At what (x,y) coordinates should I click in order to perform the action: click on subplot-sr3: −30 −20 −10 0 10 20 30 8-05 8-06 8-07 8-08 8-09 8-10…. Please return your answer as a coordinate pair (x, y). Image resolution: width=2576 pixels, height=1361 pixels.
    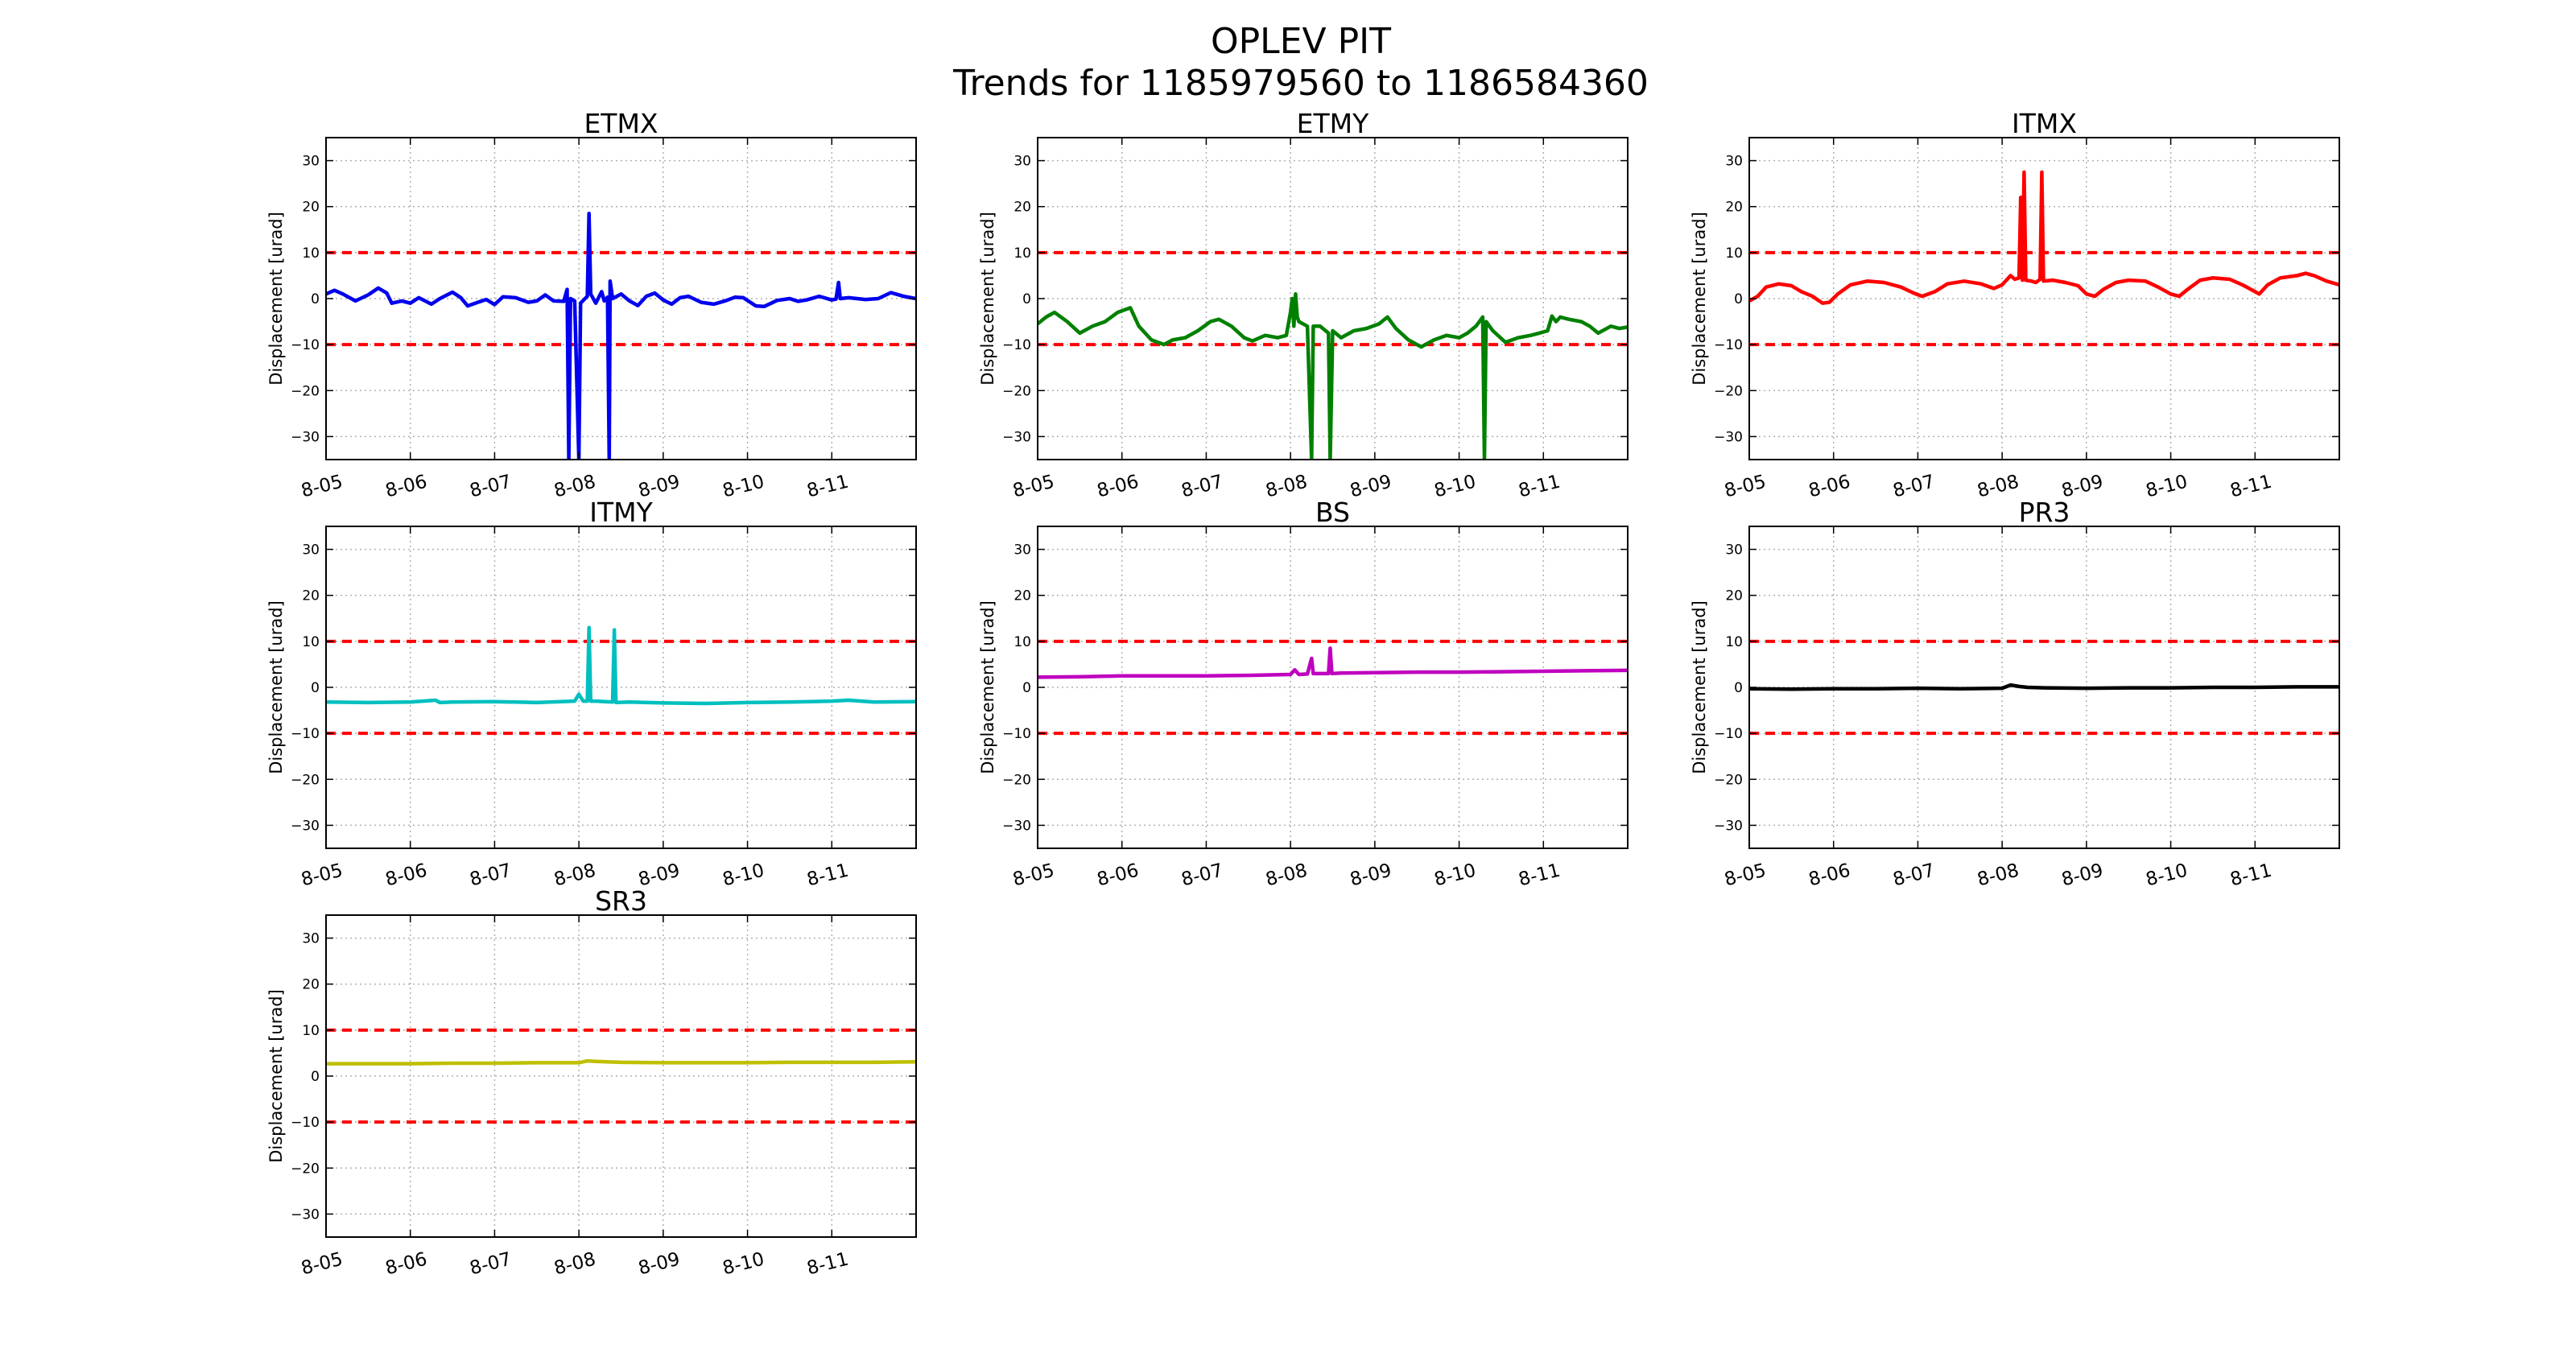
    Looking at the image, I should click on (591, 1082).